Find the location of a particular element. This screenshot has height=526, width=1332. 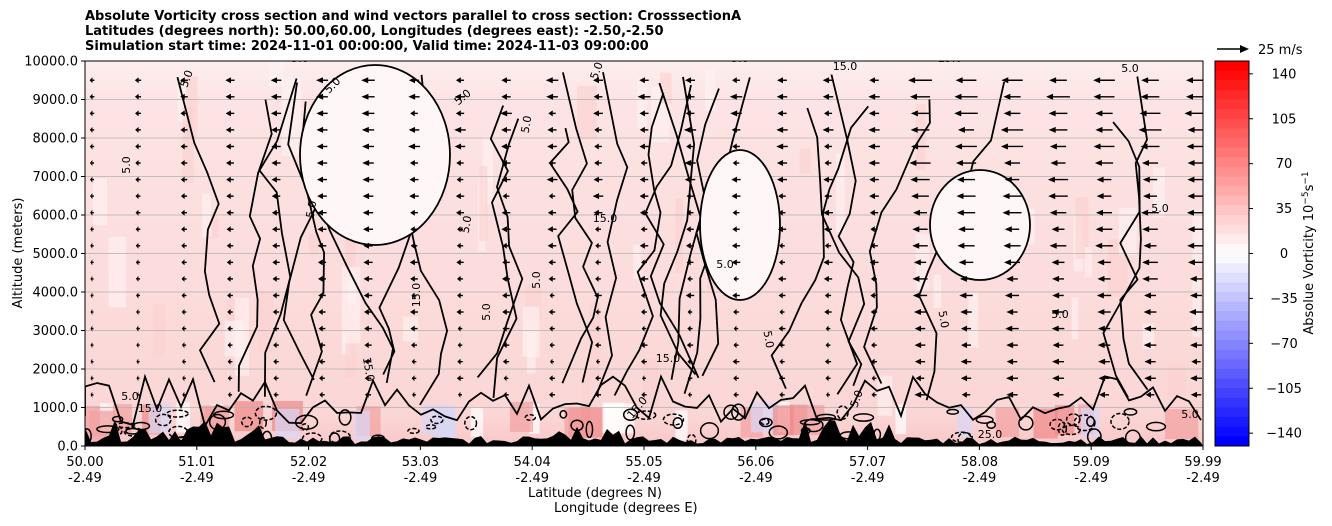

y-tick-label: 2000.0 is located at coordinates (56, 370).